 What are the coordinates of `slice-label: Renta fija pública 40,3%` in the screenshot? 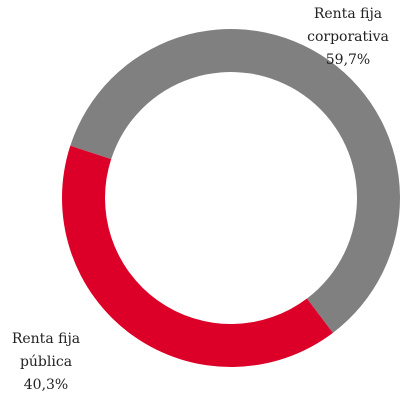 It's located at (46, 362).